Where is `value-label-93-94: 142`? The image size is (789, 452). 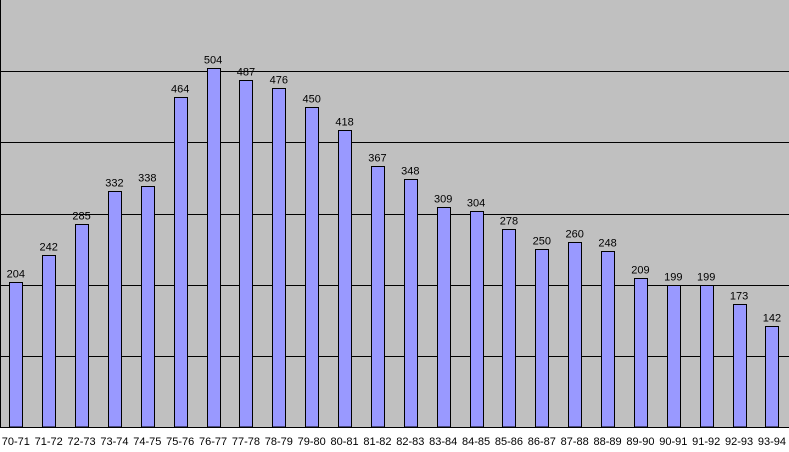 value-label-93-94: 142 is located at coordinates (772, 319).